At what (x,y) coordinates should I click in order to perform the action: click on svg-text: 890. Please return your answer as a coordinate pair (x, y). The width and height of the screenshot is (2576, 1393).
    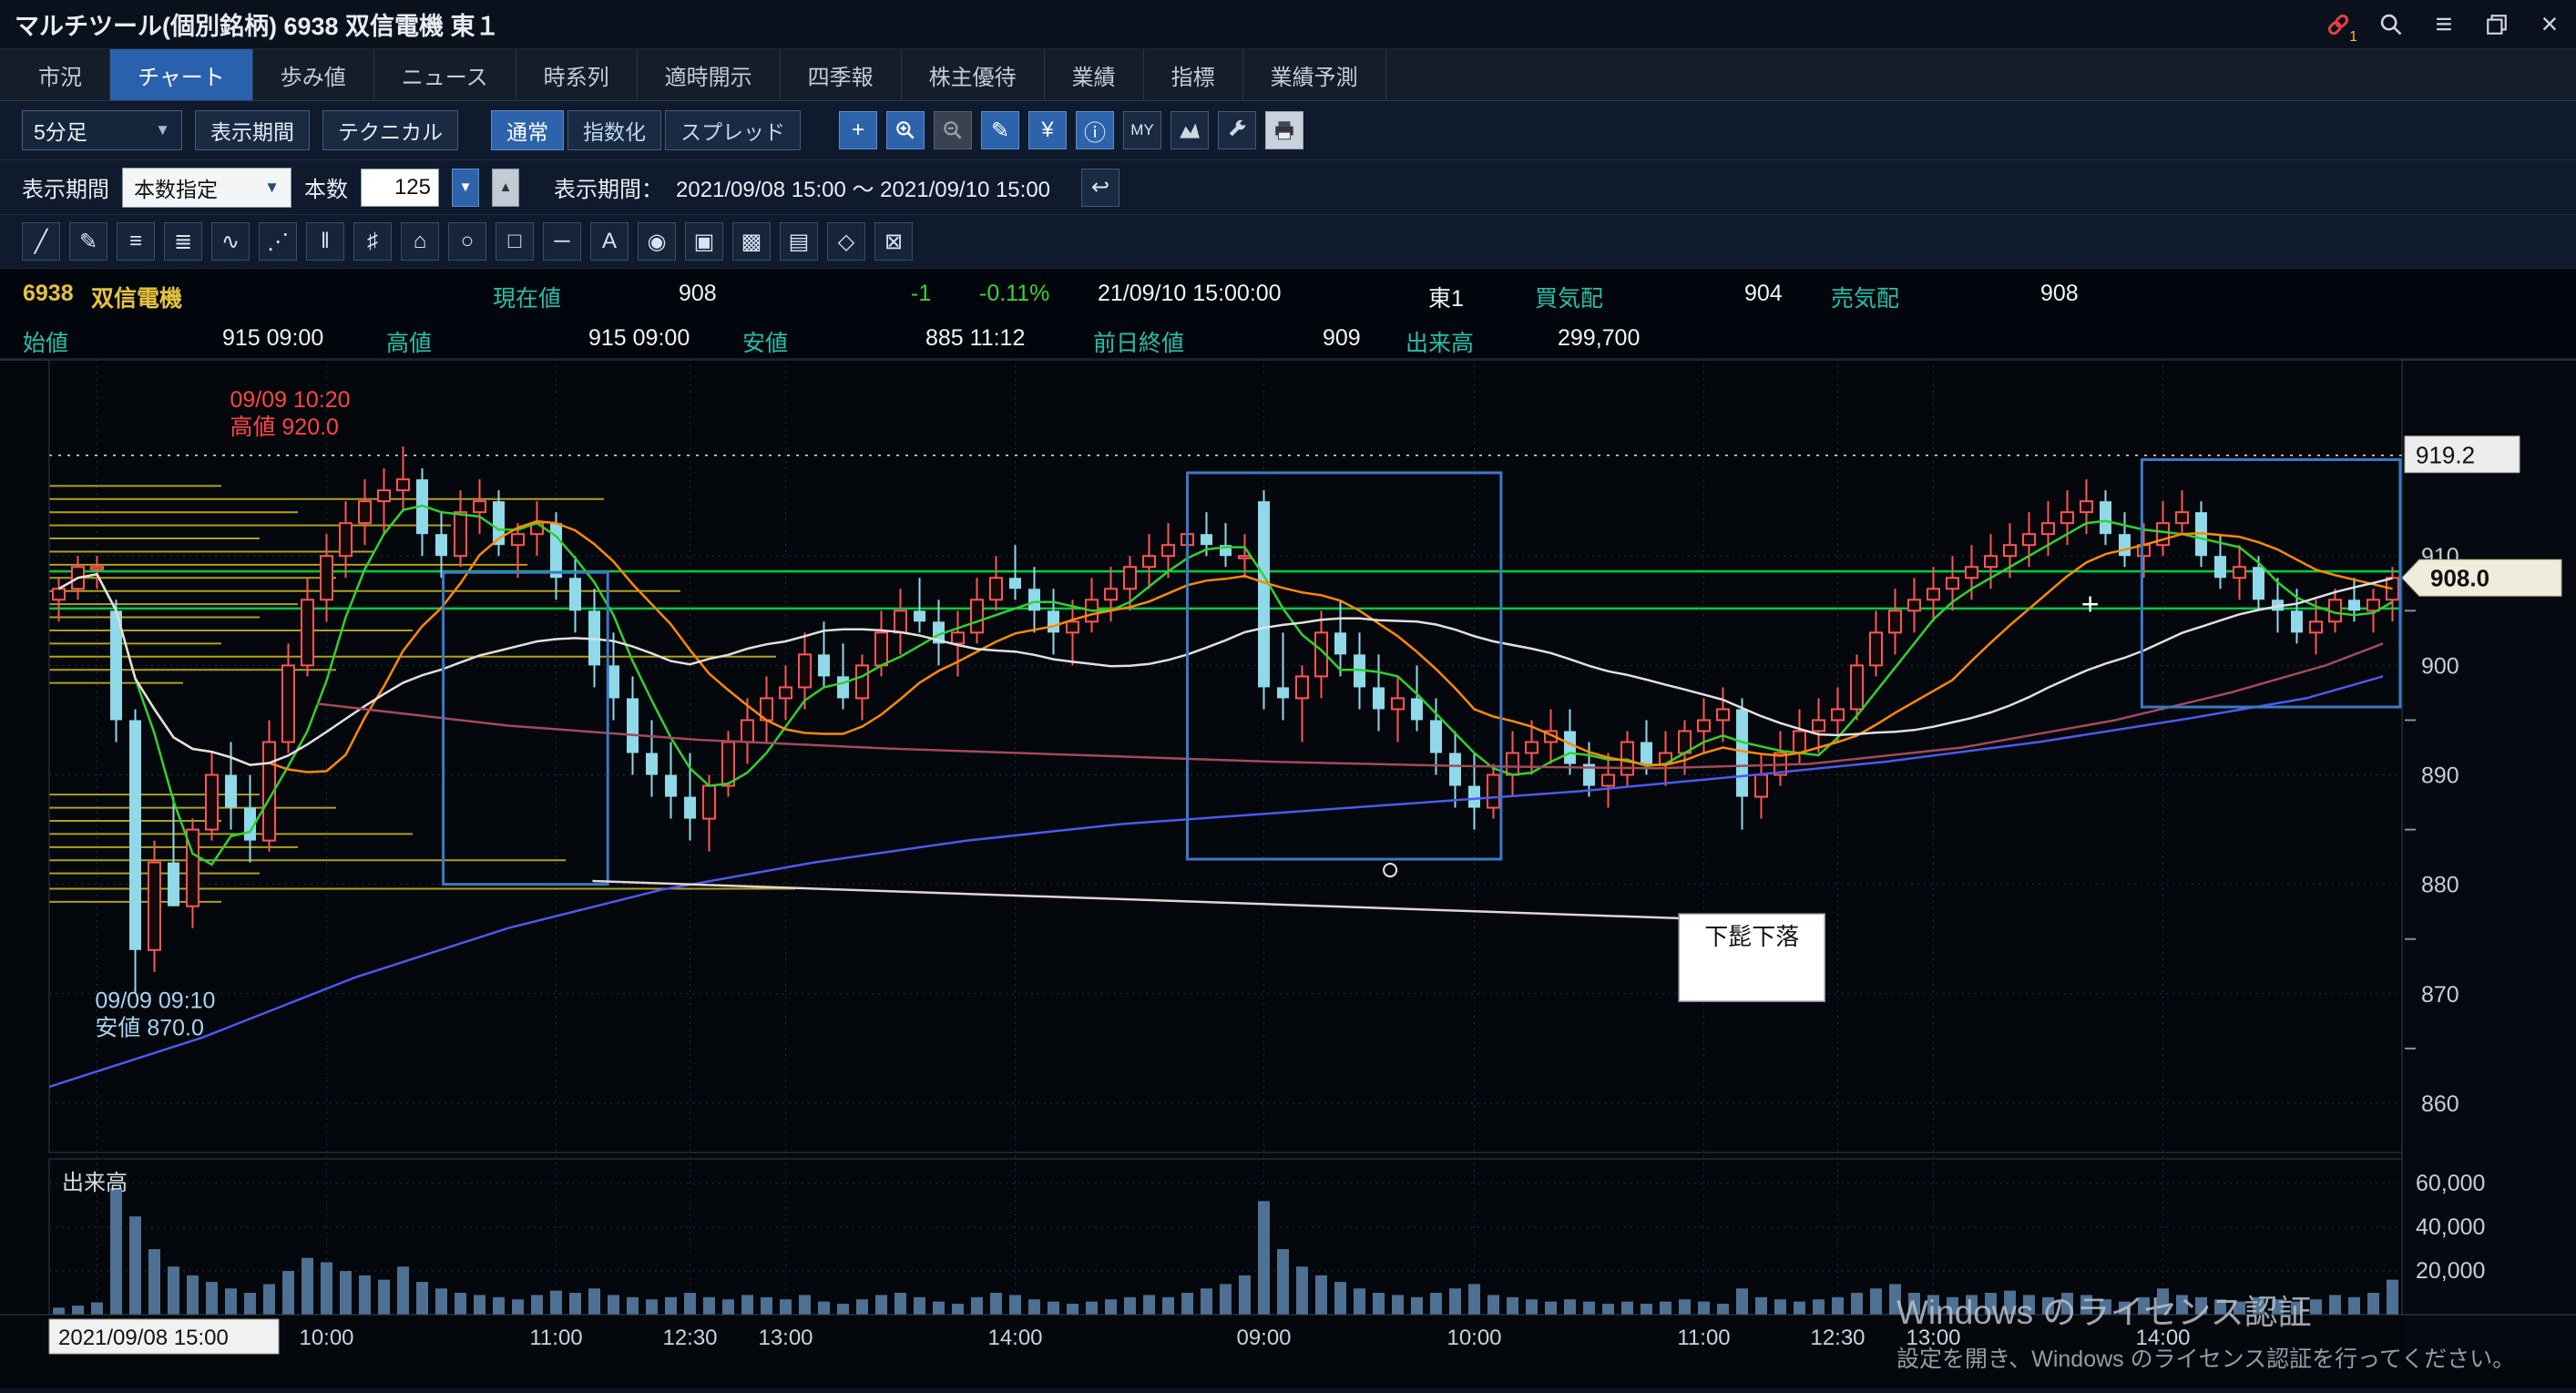
    Looking at the image, I should click on (2440, 776).